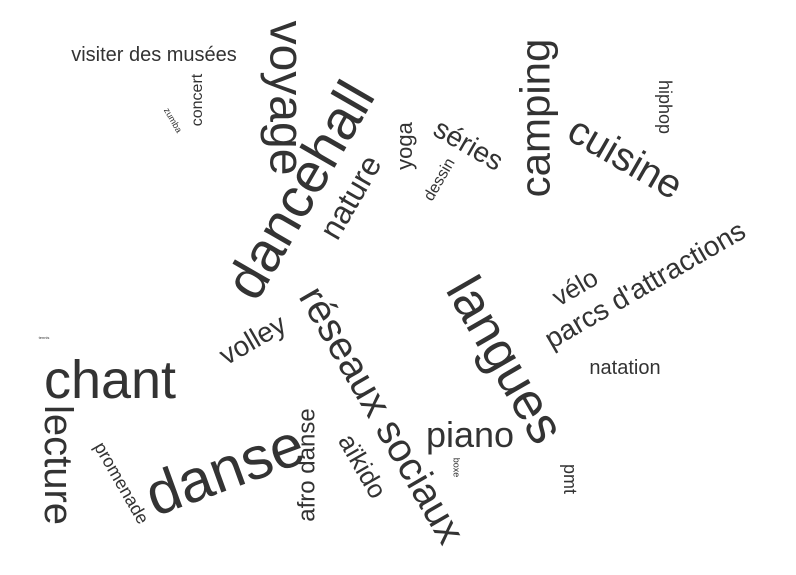 The width and height of the screenshot is (796, 575). I want to click on word-afro-danse: afro danse, so click(307, 465).